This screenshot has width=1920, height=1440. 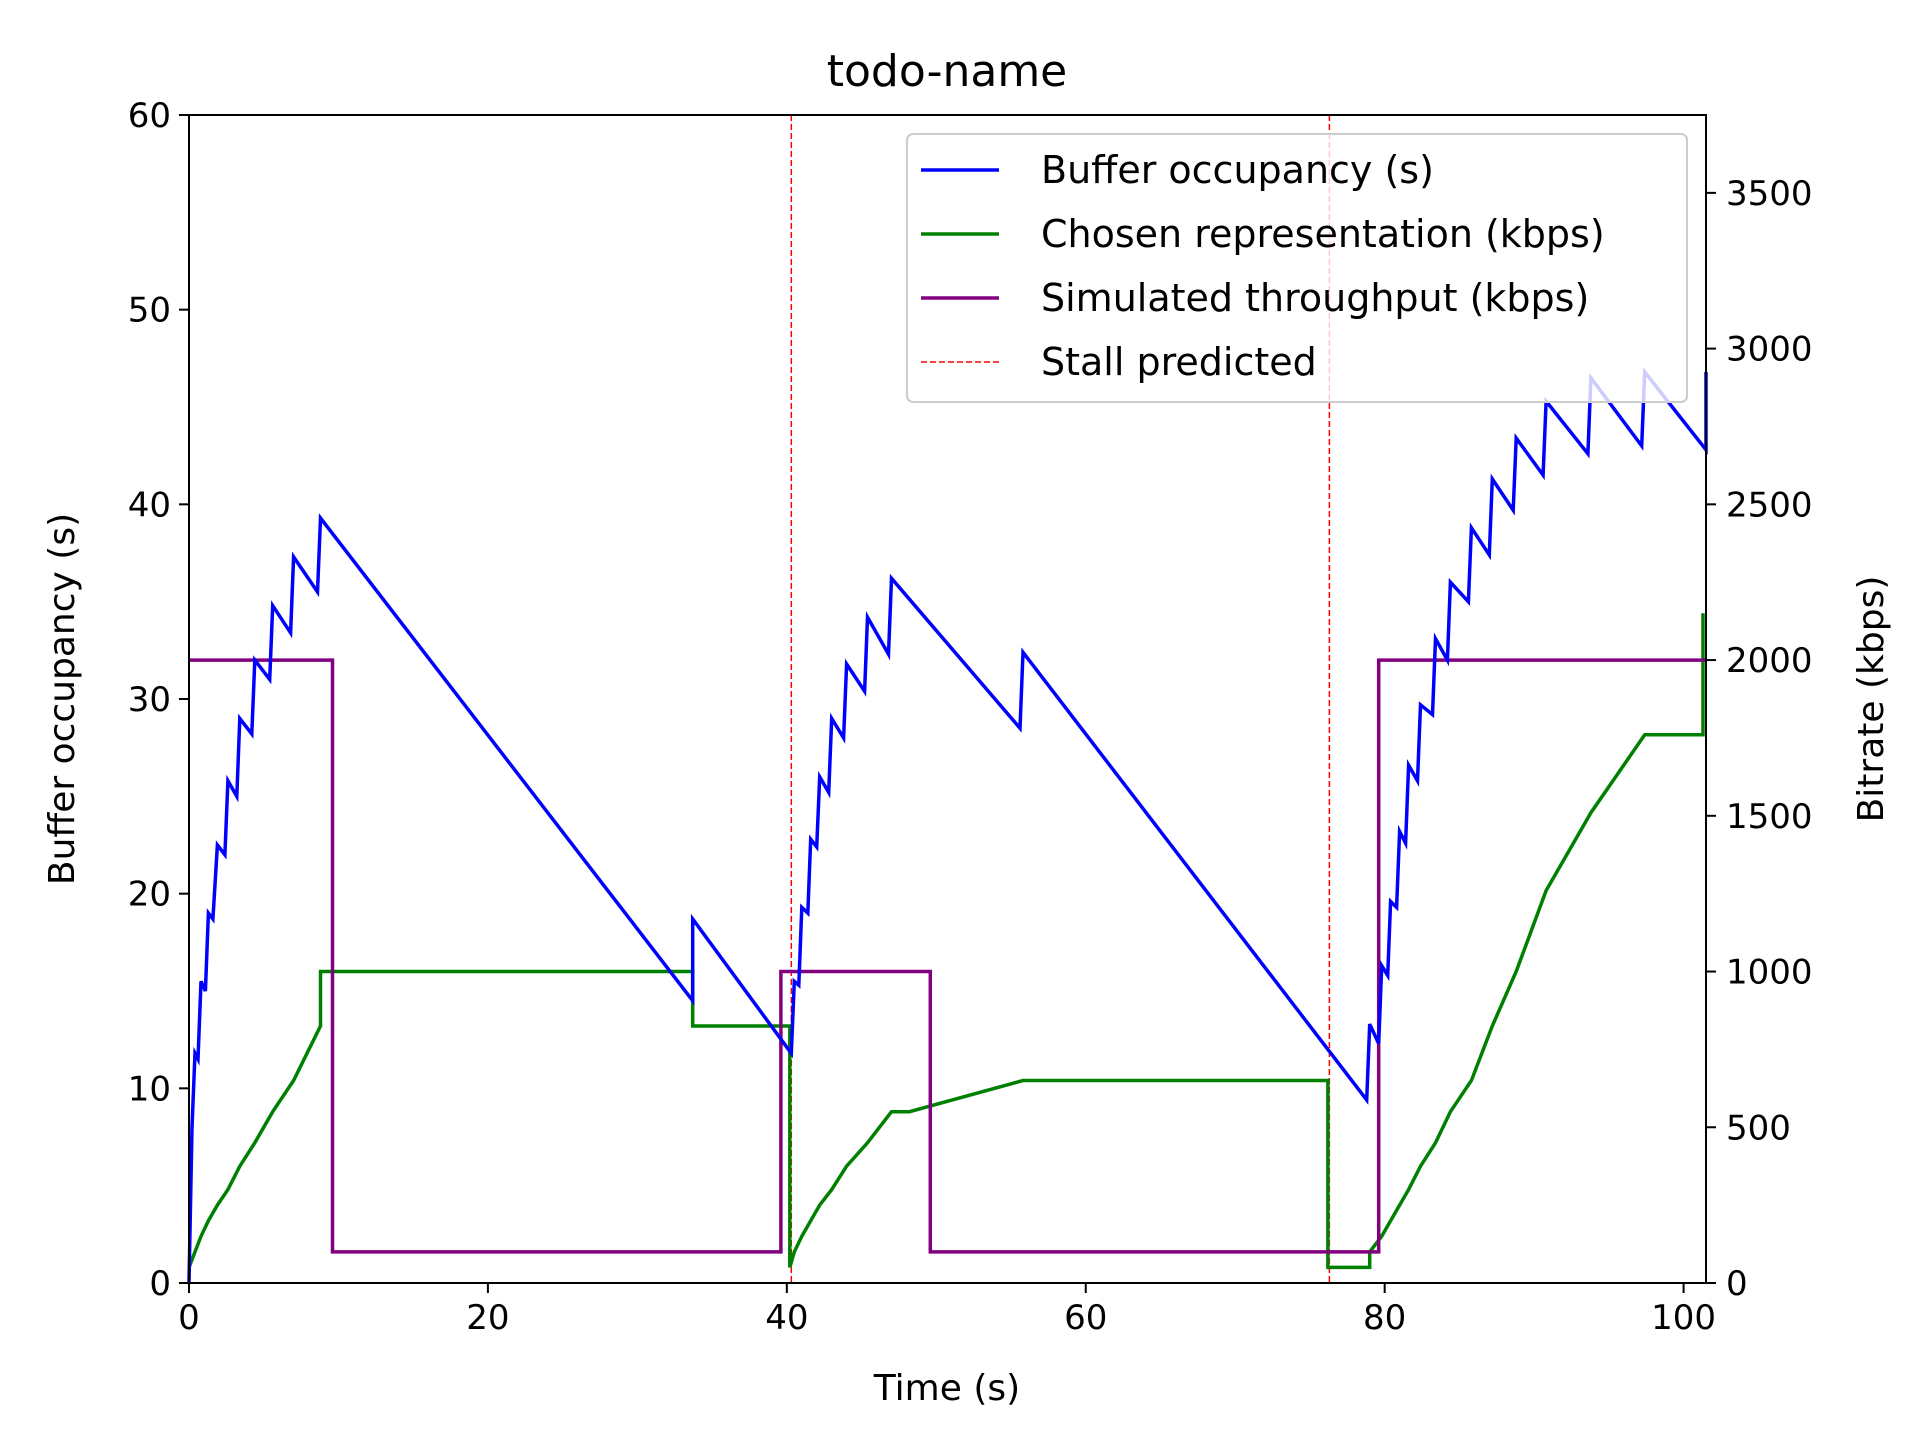 What do you see at coordinates (487, 1318) in the screenshot?
I see `x-tick-label: 20` at bounding box center [487, 1318].